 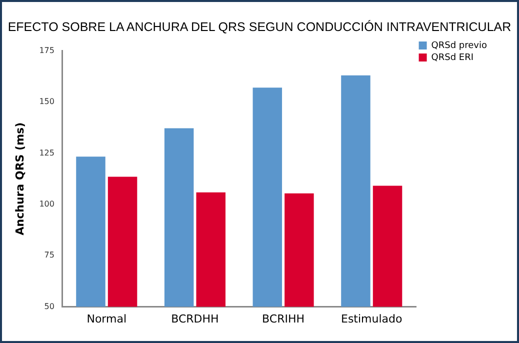 I want to click on y-tick-label: 125, so click(x=46, y=153).